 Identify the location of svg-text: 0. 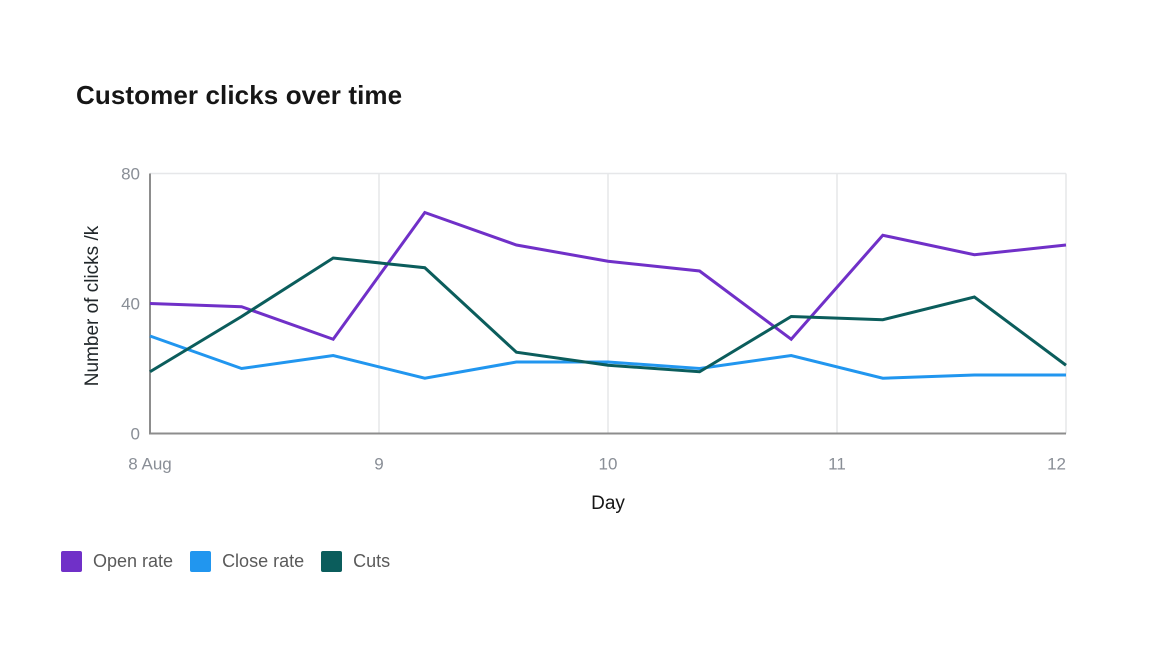
(135, 434).